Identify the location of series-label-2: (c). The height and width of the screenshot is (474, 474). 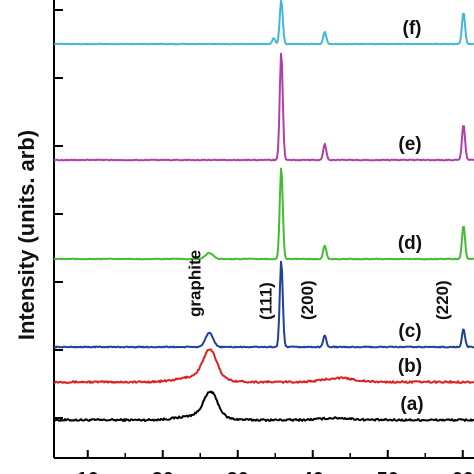
(409, 331).